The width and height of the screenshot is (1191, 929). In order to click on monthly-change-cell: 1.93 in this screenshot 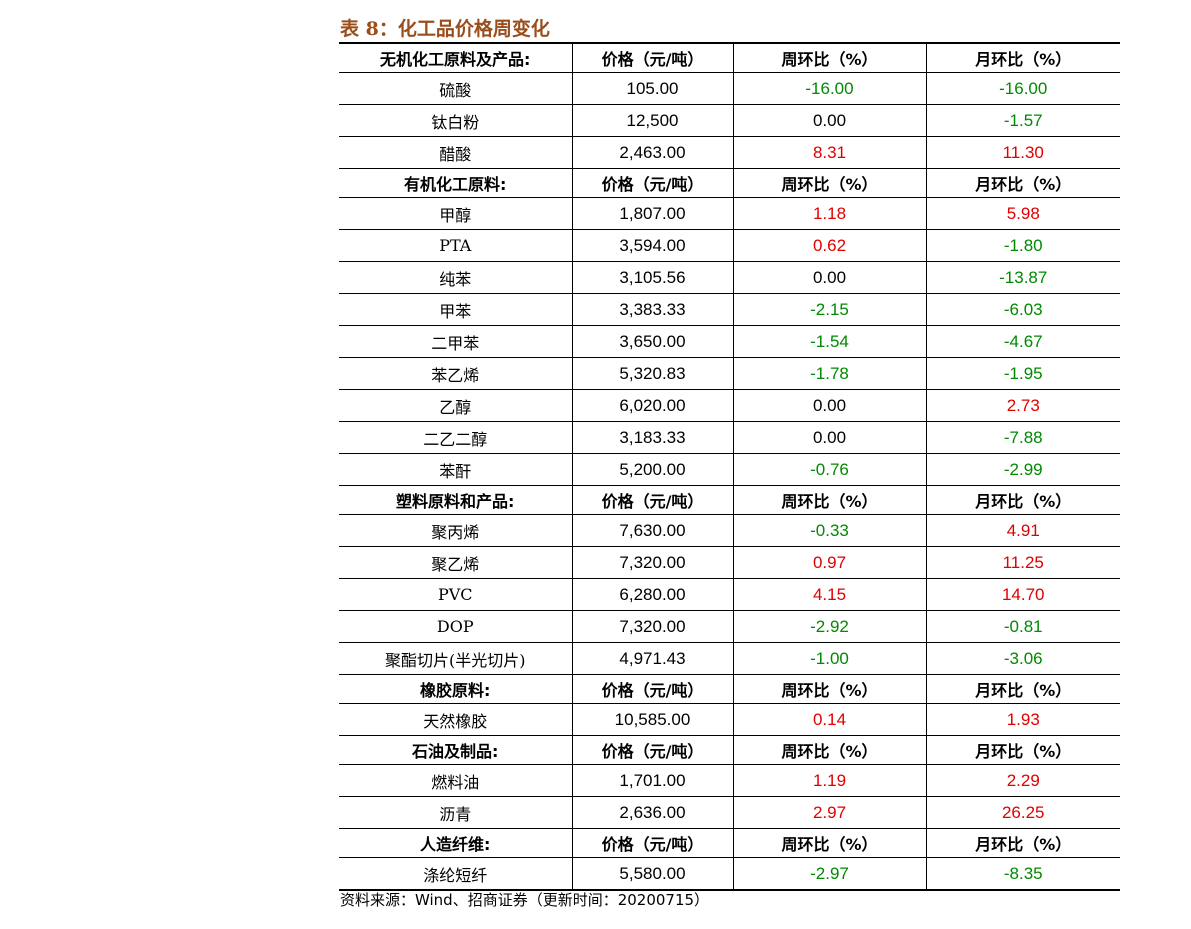, I will do `click(1023, 719)`.